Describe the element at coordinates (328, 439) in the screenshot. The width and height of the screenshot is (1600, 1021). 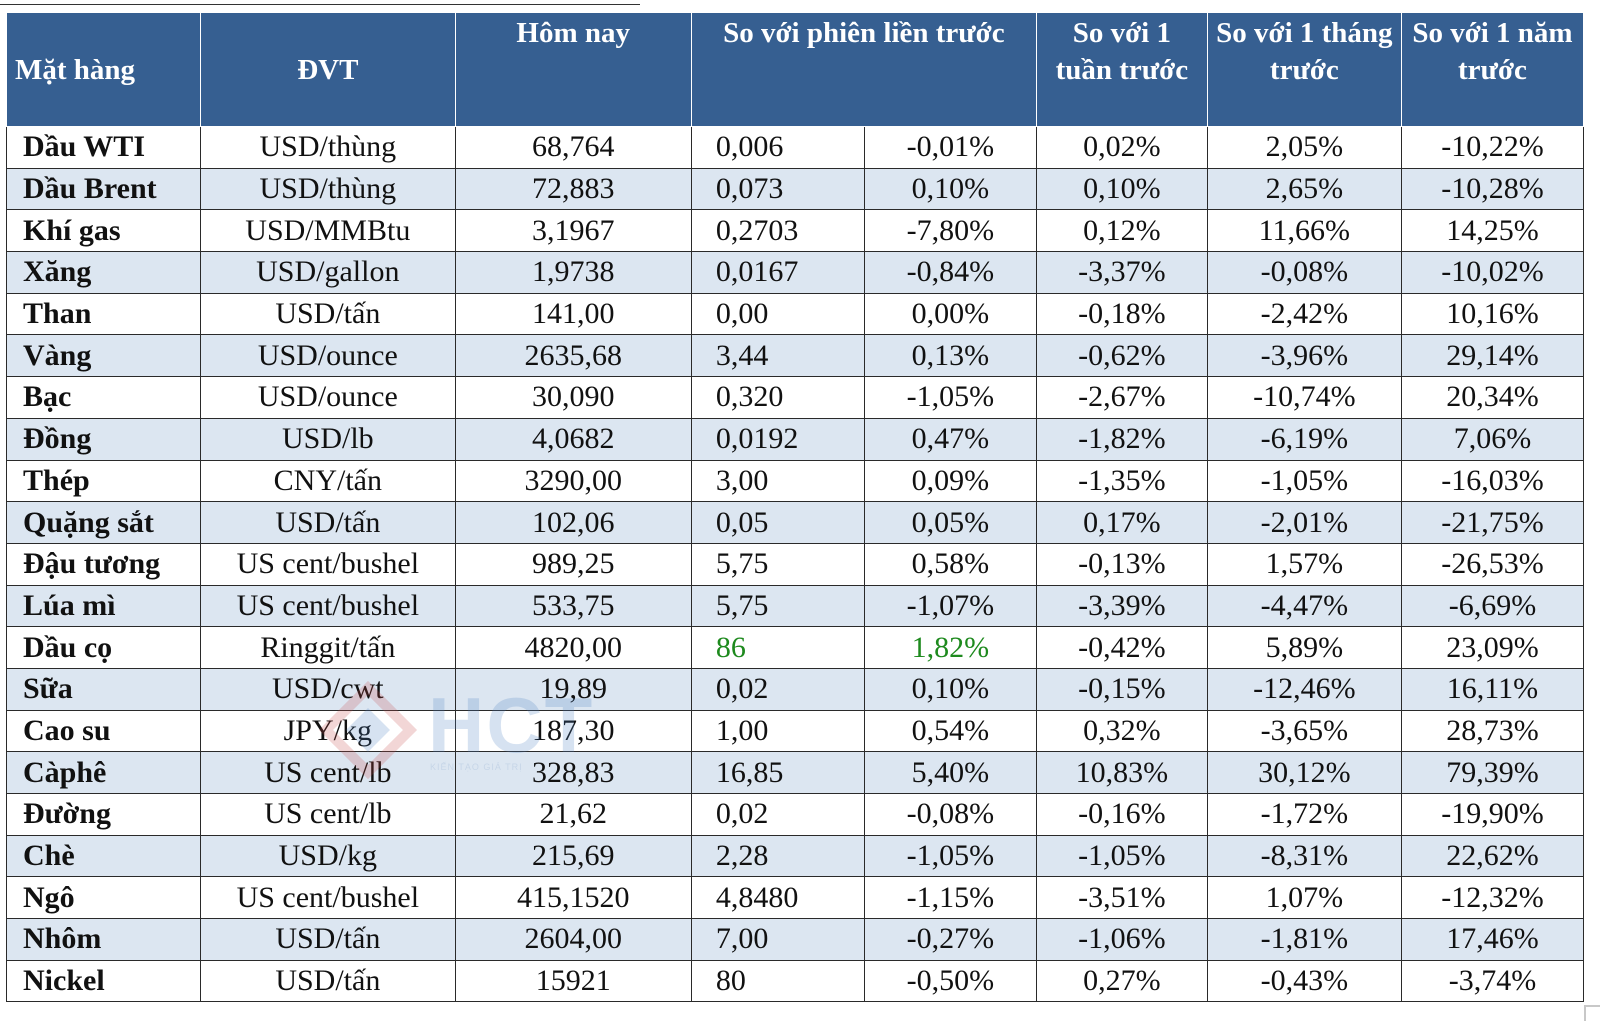
I see `cell-unit: USD/lb` at that location.